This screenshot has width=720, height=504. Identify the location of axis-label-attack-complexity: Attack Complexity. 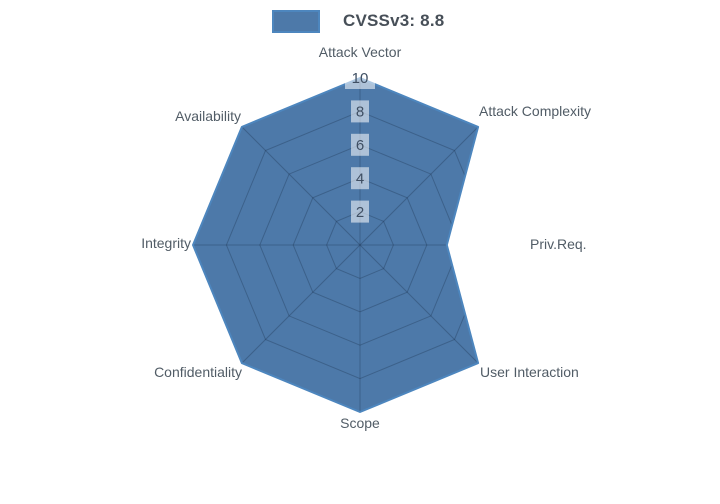
(535, 111).